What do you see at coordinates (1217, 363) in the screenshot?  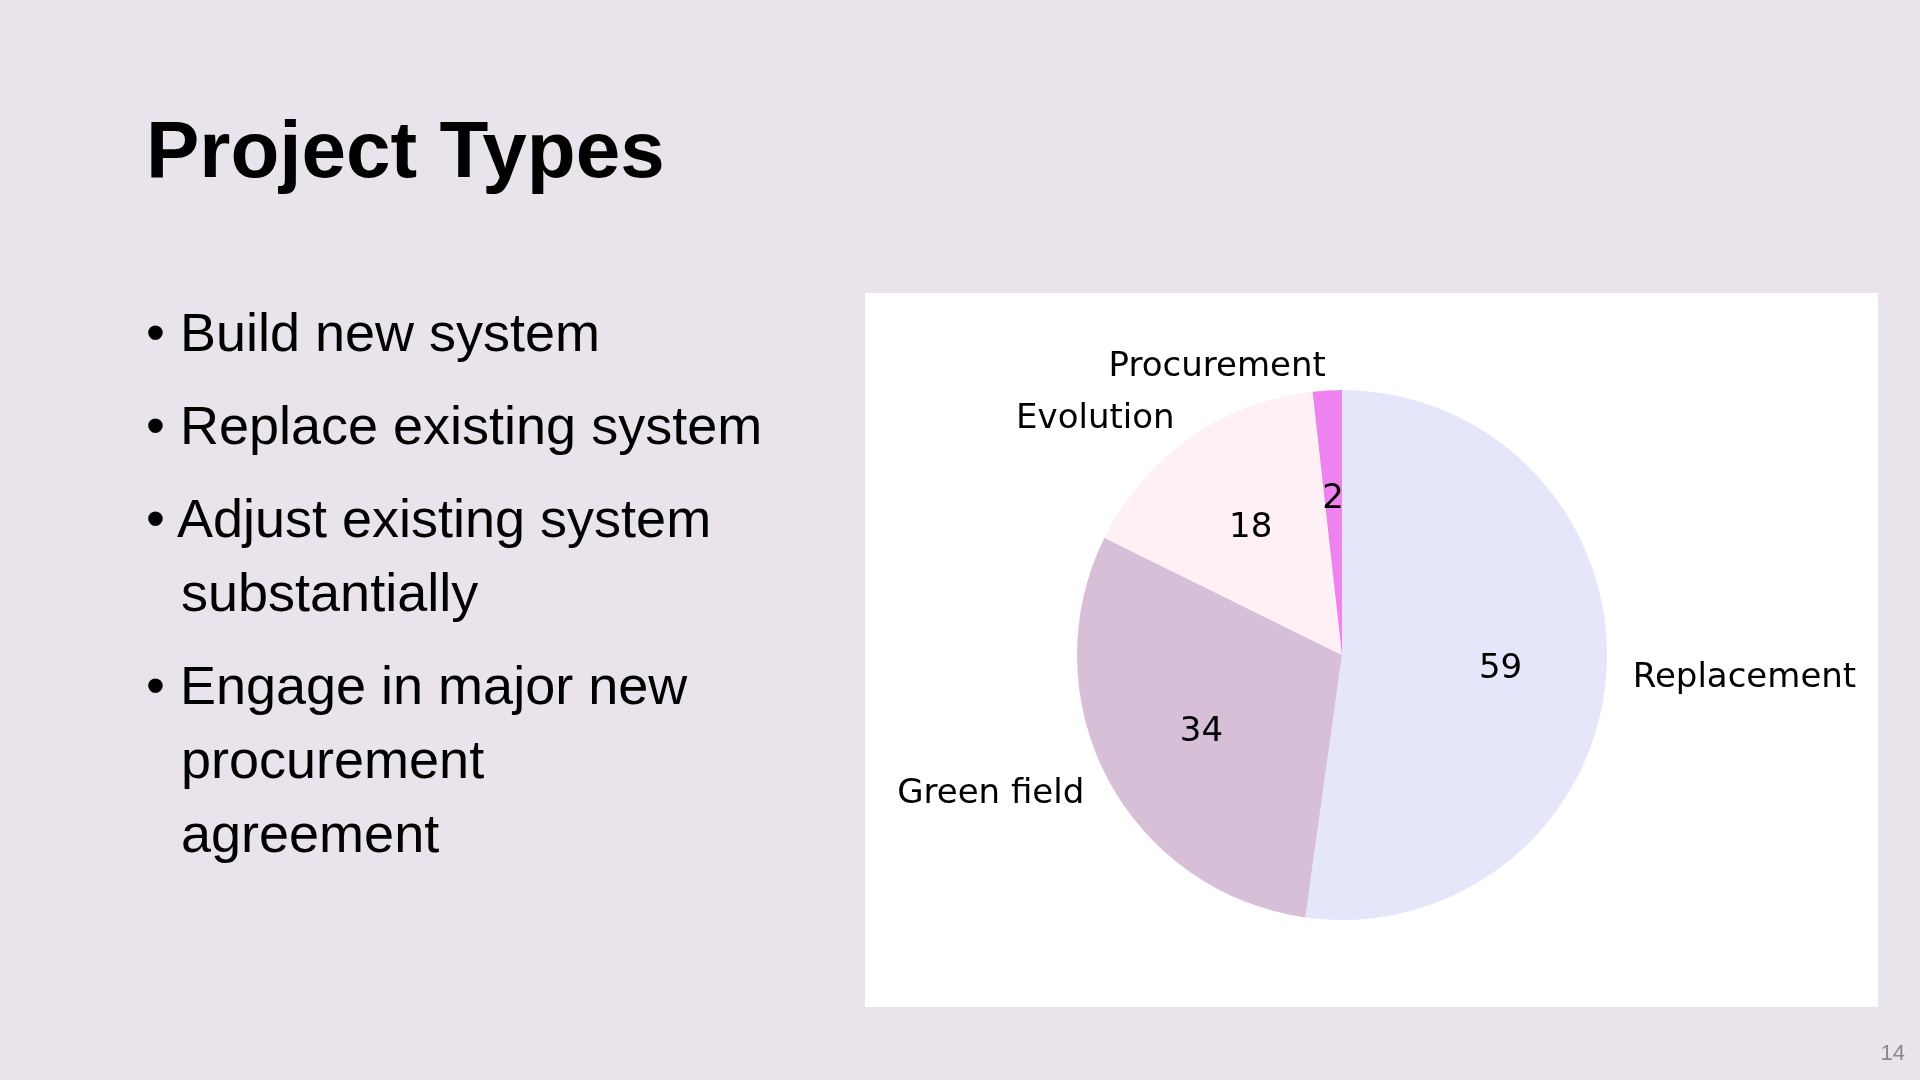 I see `slice-label: Procurement` at bounding box center [1217, 363].